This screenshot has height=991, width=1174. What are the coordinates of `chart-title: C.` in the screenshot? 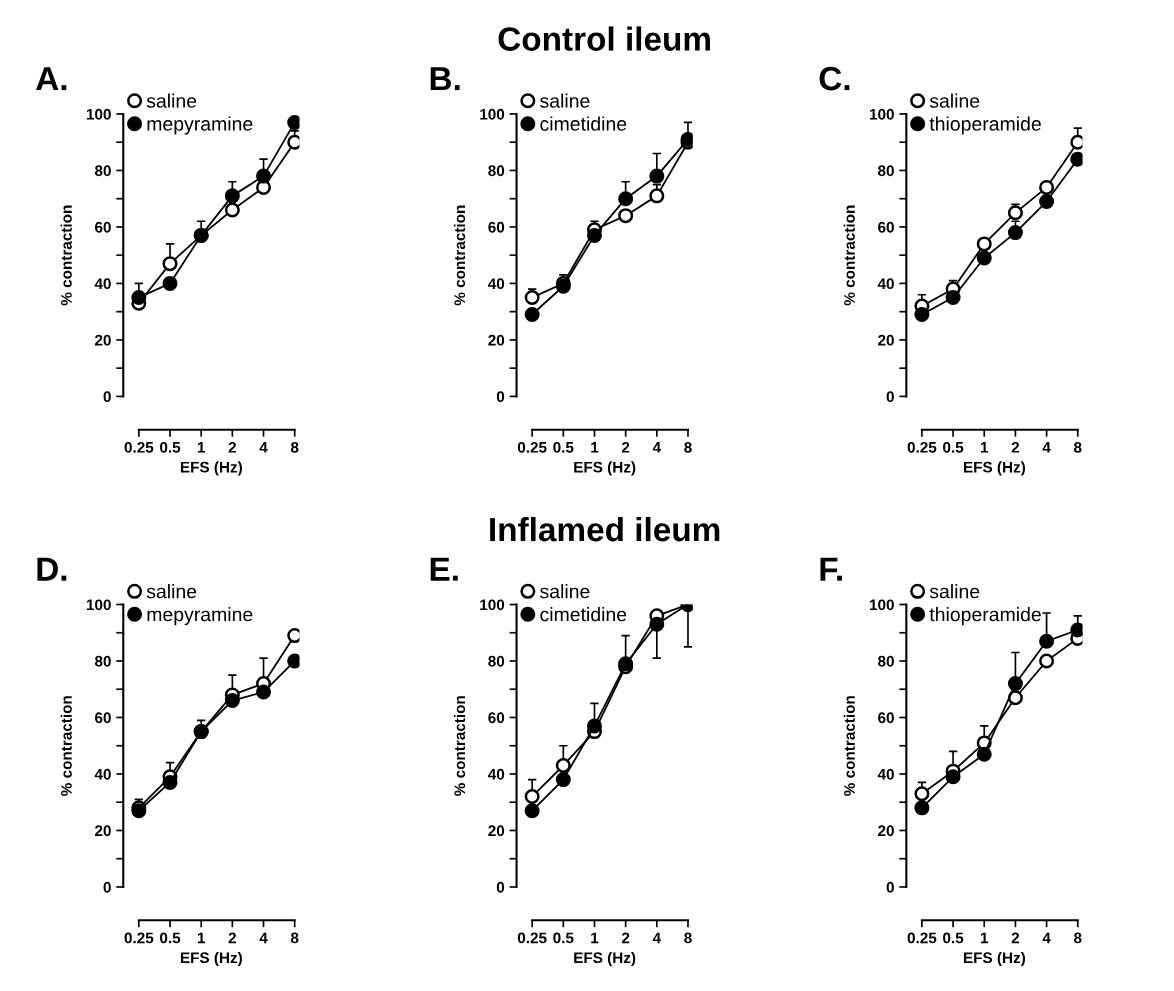 It's located at (834, 78).